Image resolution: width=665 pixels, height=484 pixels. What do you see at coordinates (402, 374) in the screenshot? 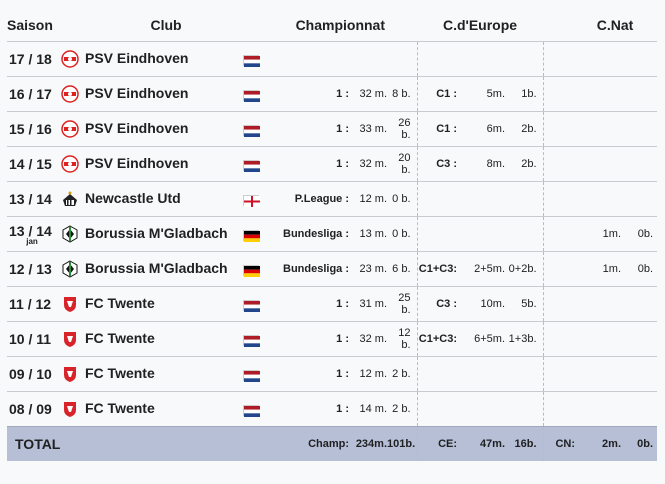
I see `league-goals: 2 b.` at bounding box center [402, 374].